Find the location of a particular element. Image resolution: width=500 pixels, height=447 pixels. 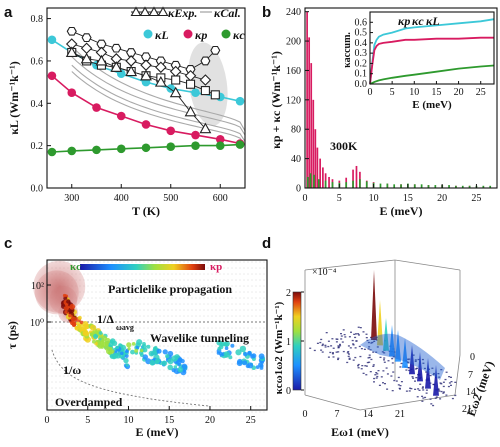

panel-label-b: b is located at coordinates (266, 12).